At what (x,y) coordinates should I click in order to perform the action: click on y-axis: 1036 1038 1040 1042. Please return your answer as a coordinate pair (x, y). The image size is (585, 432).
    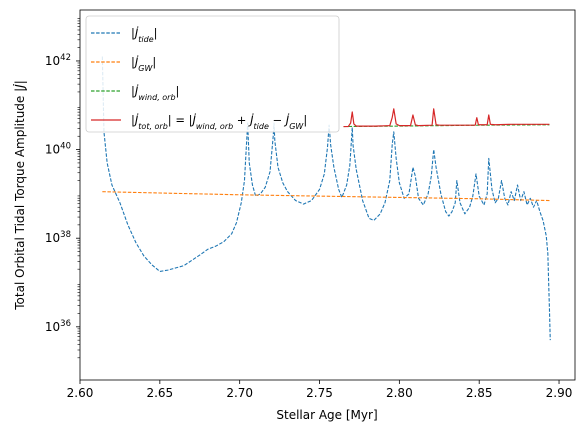
    Looking at the image, I should click on (62, 188).